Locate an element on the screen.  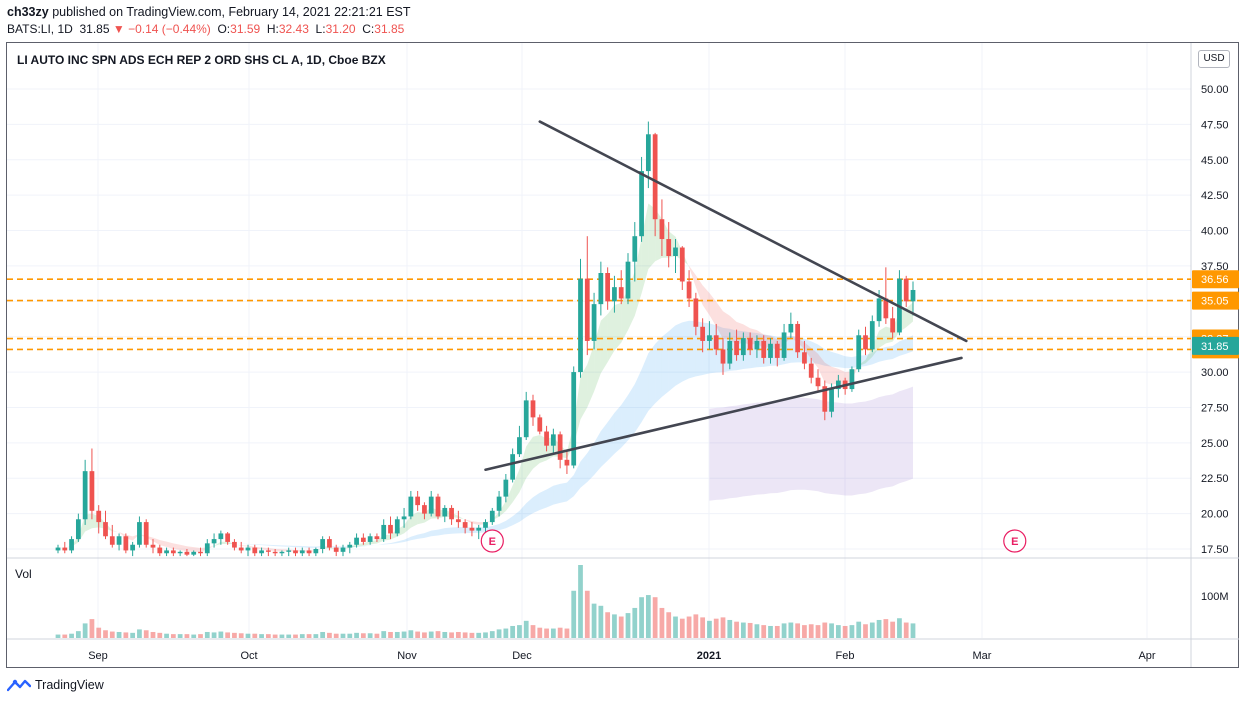
high-value: 32.43 is located at coordinates (293, 29).